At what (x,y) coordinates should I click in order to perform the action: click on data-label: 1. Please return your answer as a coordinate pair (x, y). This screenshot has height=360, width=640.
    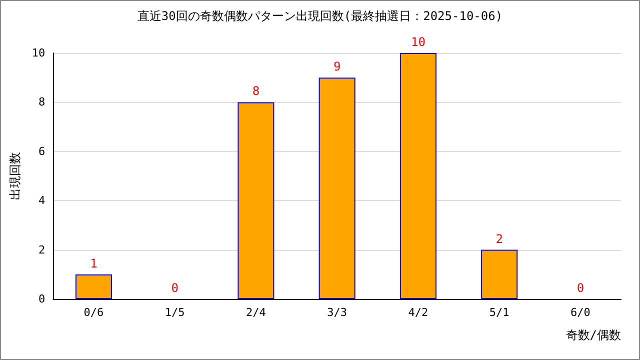
    Looking at the image, I should click on (94, 263).